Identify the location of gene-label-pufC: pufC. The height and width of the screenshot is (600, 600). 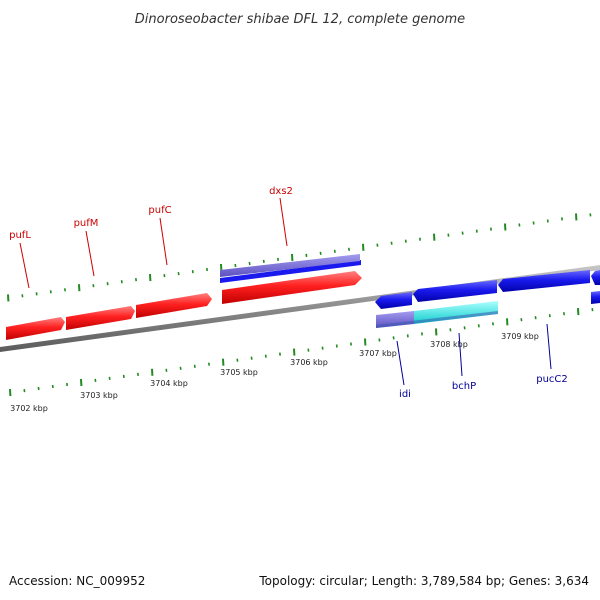
(159, 210).